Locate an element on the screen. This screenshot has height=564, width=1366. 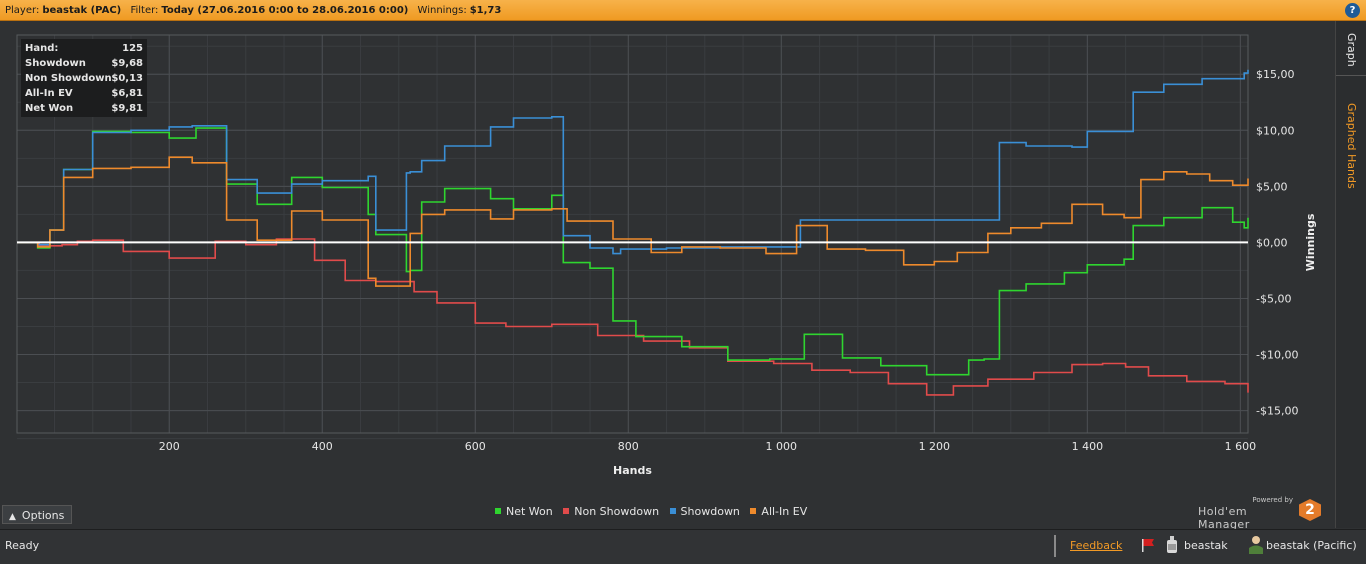
y-tick-label: -$15,00 is located at coordinates (1277, 411).